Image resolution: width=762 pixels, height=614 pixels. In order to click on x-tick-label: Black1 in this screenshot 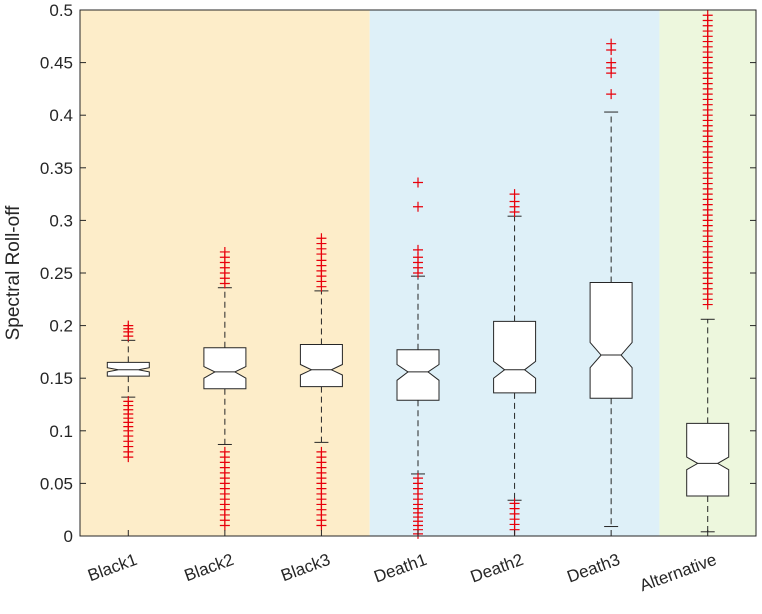, I will do `click(112, 567)`.